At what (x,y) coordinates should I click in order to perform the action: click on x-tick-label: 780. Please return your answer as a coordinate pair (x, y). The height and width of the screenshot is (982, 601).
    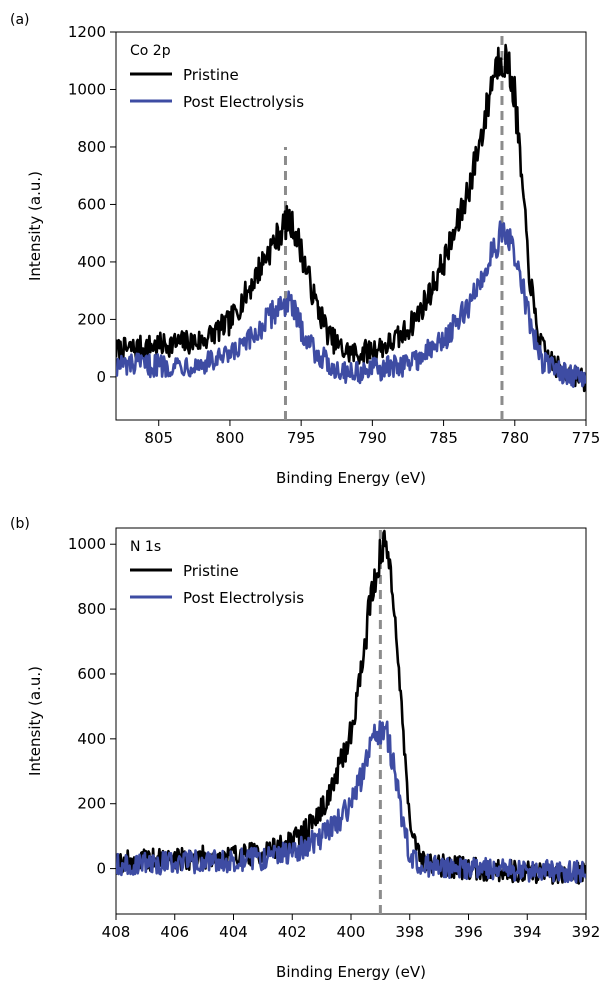
    Looking at the image, I should click on (514, 438).